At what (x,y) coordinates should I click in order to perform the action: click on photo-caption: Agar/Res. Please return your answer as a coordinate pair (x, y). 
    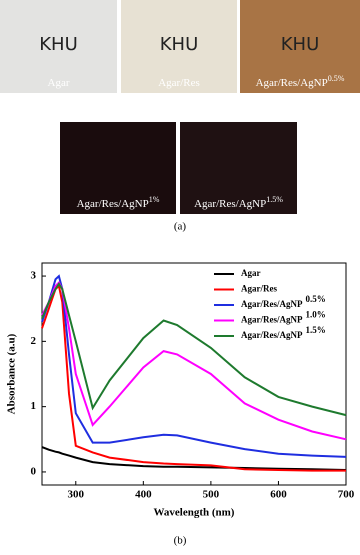
    Looking at the image, I should click on (179, 83).